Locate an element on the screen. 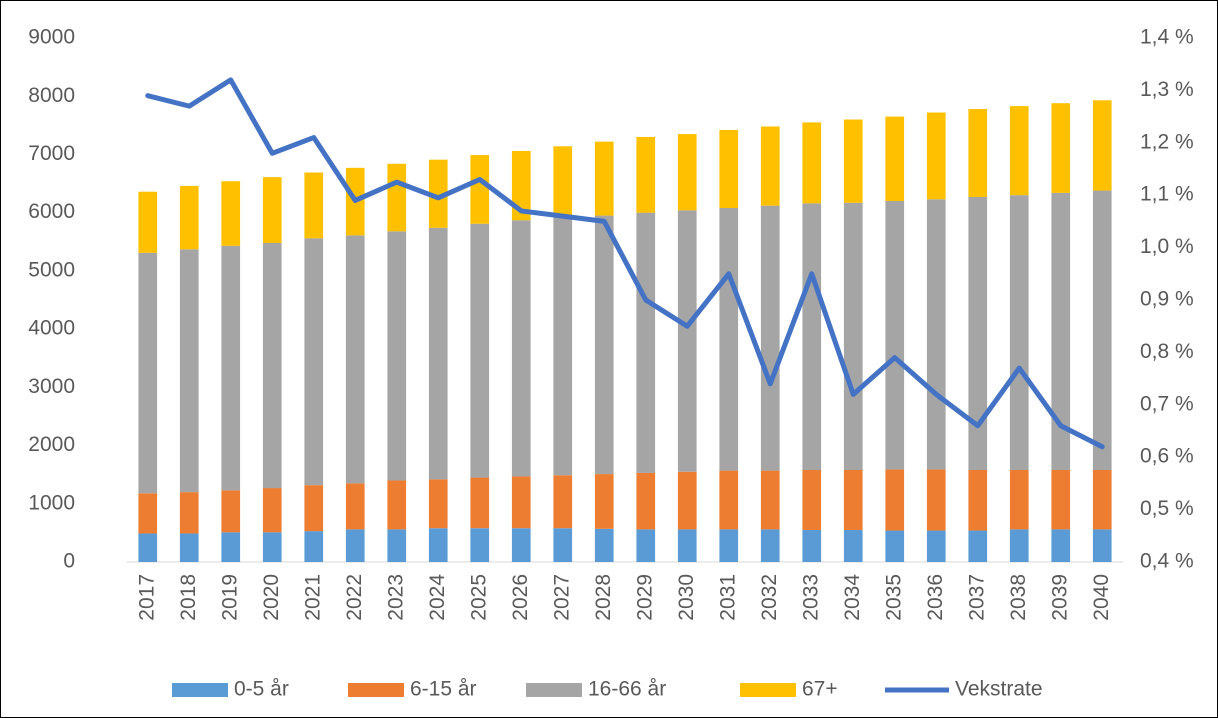 The image size is (1218, 718). x-tick-label: 2028 is located at coordinates (603, 597).